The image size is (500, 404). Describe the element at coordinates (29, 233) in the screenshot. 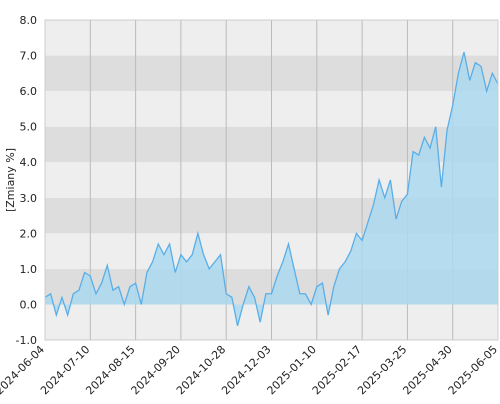

I see `y-tick-label: 2.0` at that location.